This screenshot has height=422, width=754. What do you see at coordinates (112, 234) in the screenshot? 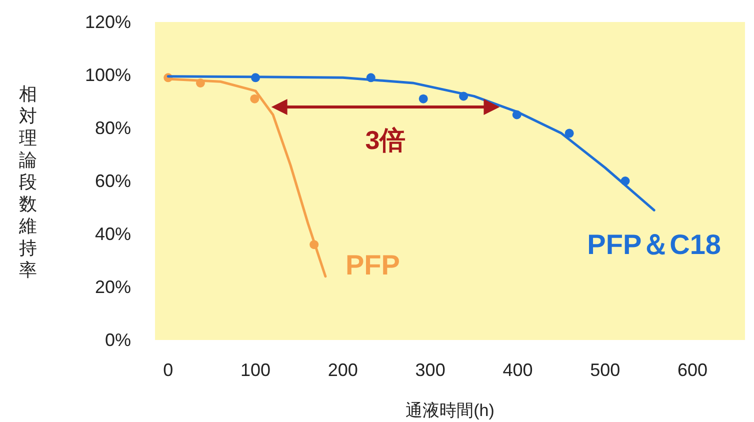
I see `y-tick-label: 40%` at bounding box center [112, 234].